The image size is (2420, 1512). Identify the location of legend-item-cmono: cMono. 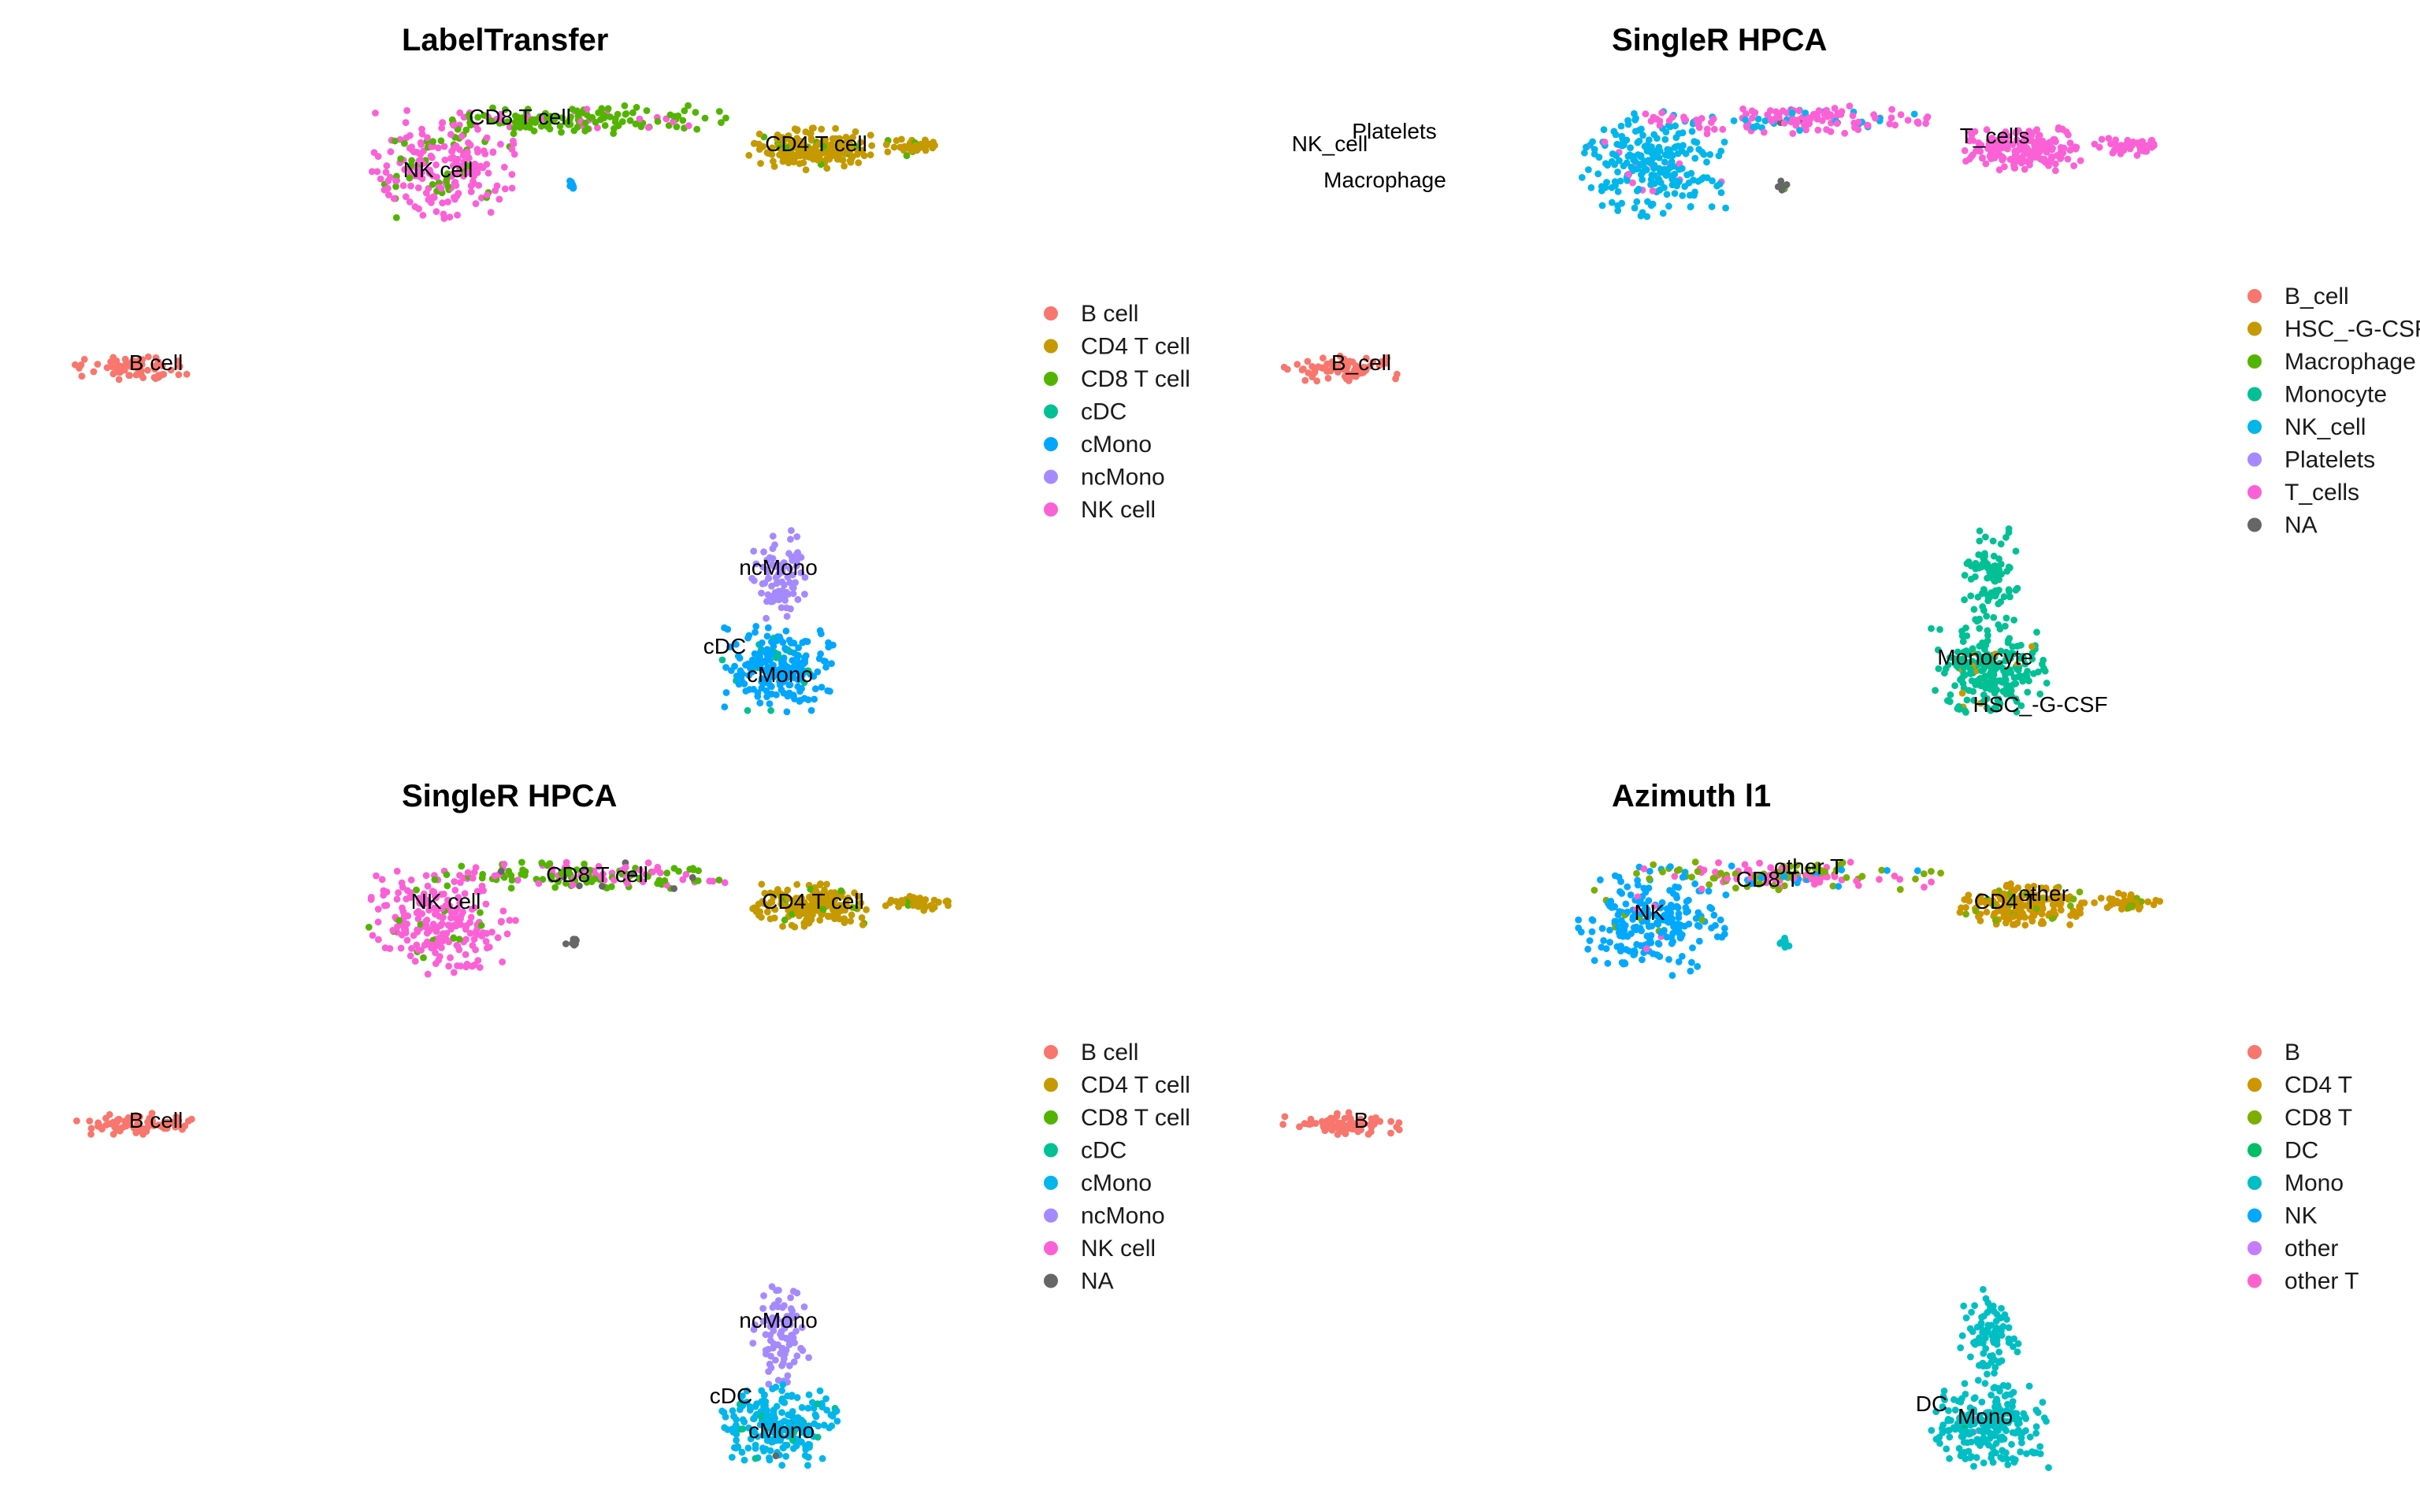
(1098, 1183).